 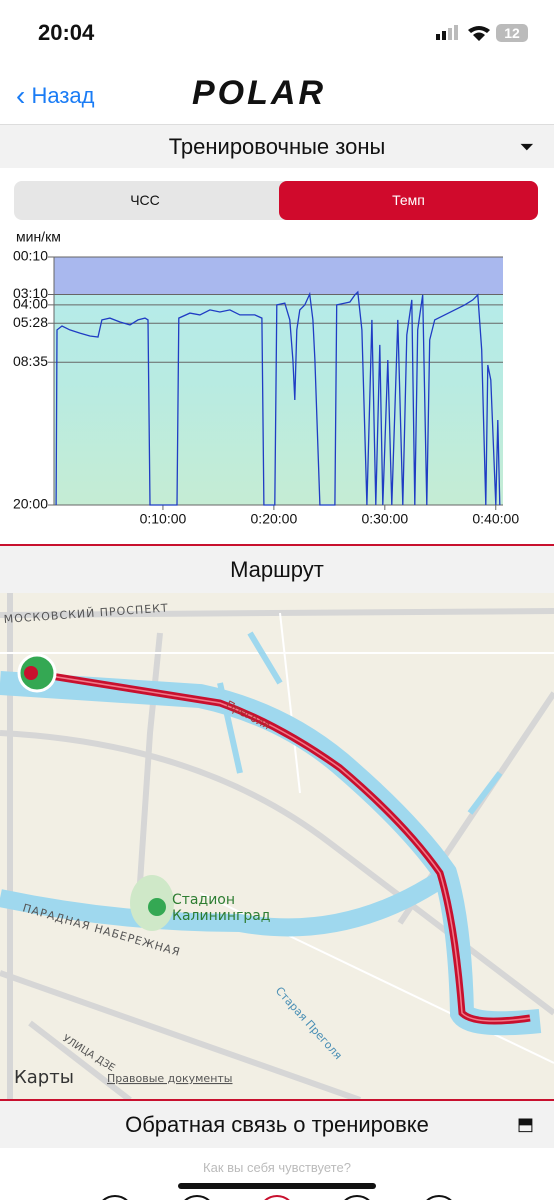 What do you see at coordinates (274, 519) in the screenshot?
I see `x-tick-label: 0:20:00` at bounding box center [274, 519].